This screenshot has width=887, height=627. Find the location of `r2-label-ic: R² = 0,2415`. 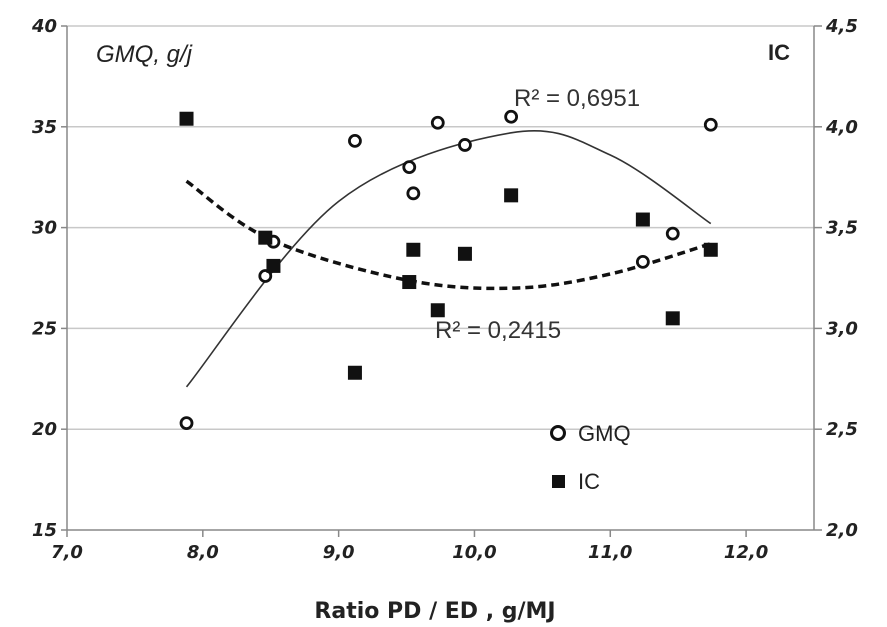

r2-label-ic: R² = 0,2415 is located at coordinates (498, 330).